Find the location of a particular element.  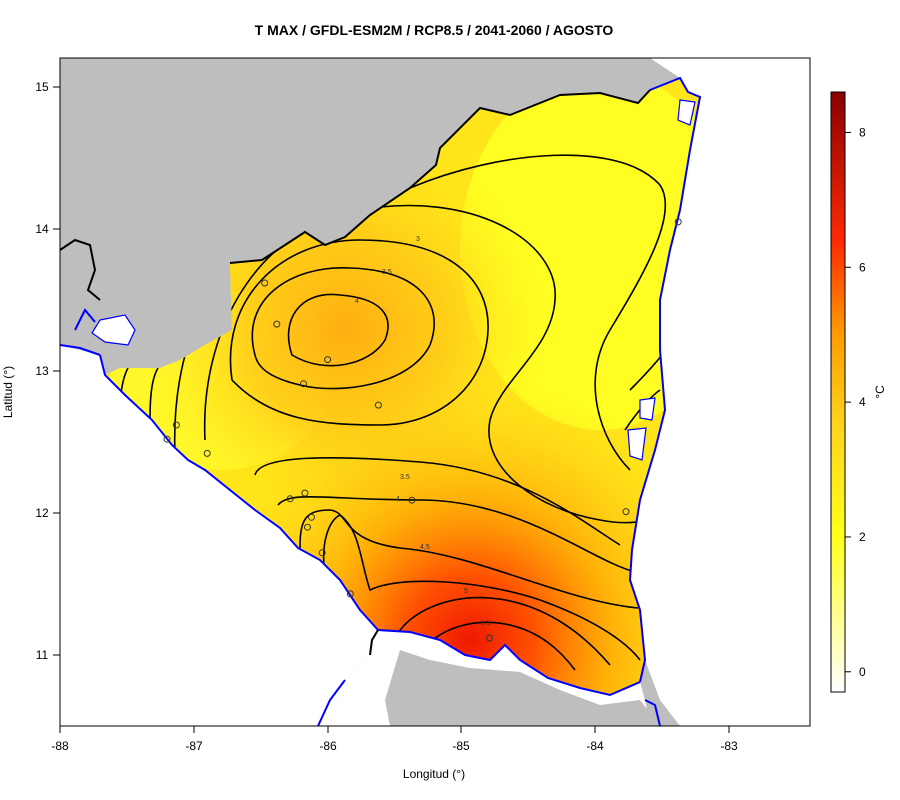

coastline-pacific is located at coordinates (239, 492).